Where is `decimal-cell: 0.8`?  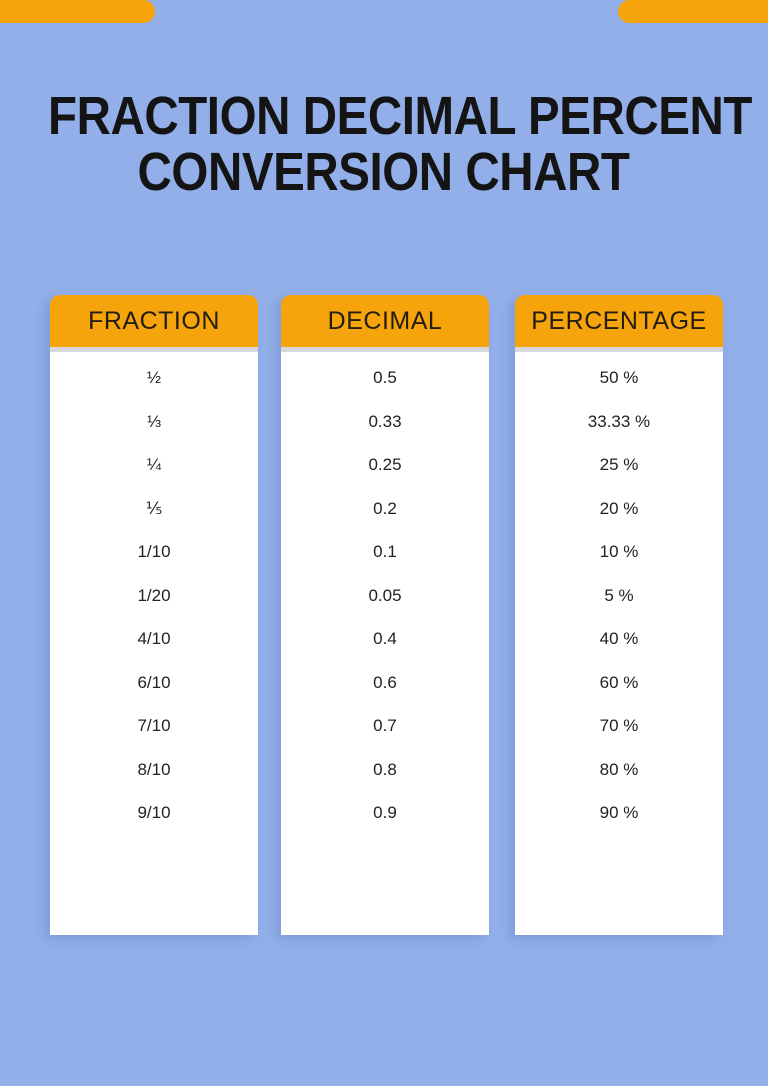
decimal-cell: 0.8 is located at coordinates (385, 769).